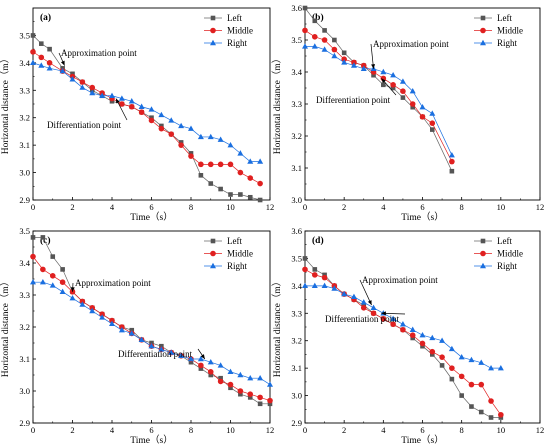 This screenshot has height=446, width=550. I want to click on x-tick-label: 10, so click(501, 430).